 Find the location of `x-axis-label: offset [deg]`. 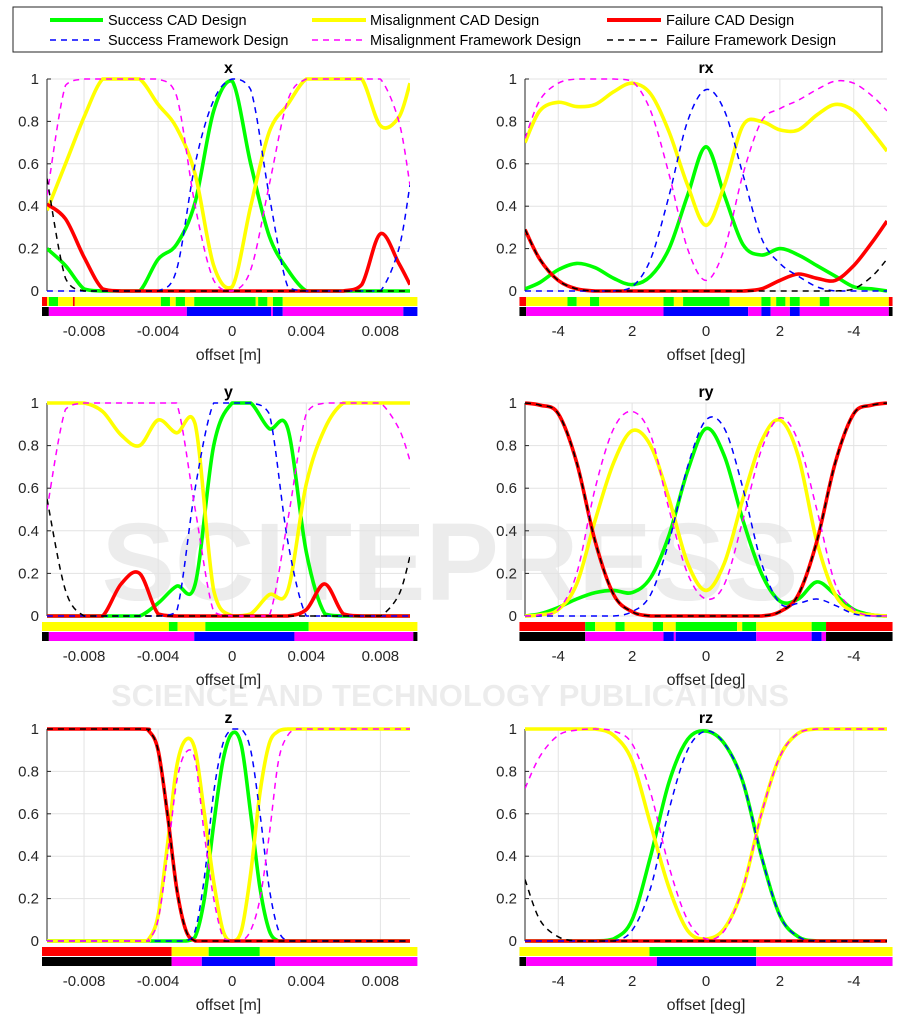

x-axis-label: offset [deg] is located at coordinates (706, 1005).